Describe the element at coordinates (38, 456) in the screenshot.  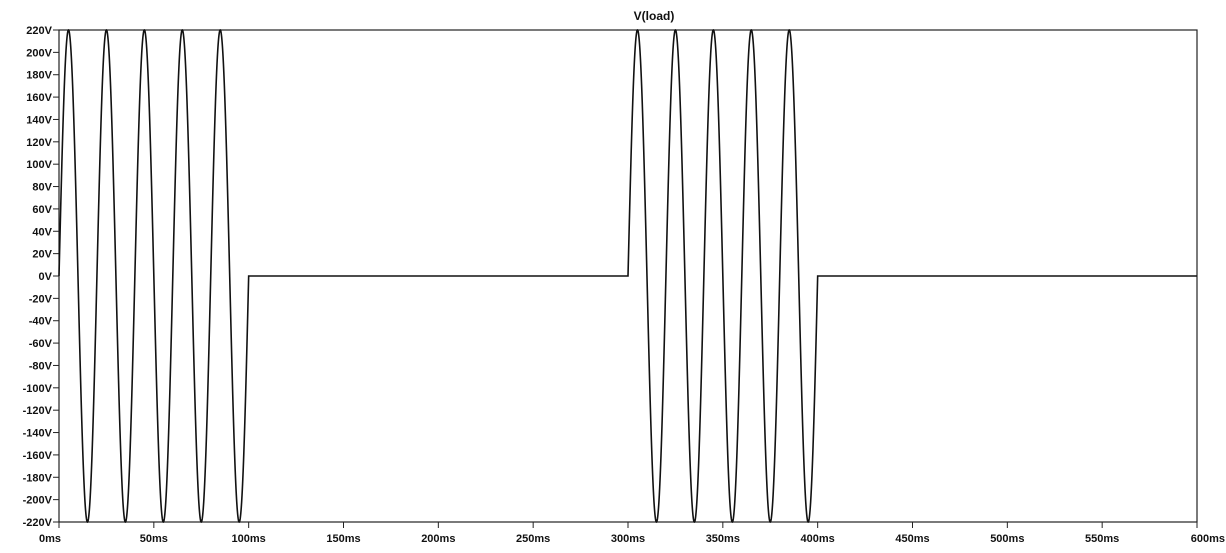
I see `y-tick-label: -160V` at that location.